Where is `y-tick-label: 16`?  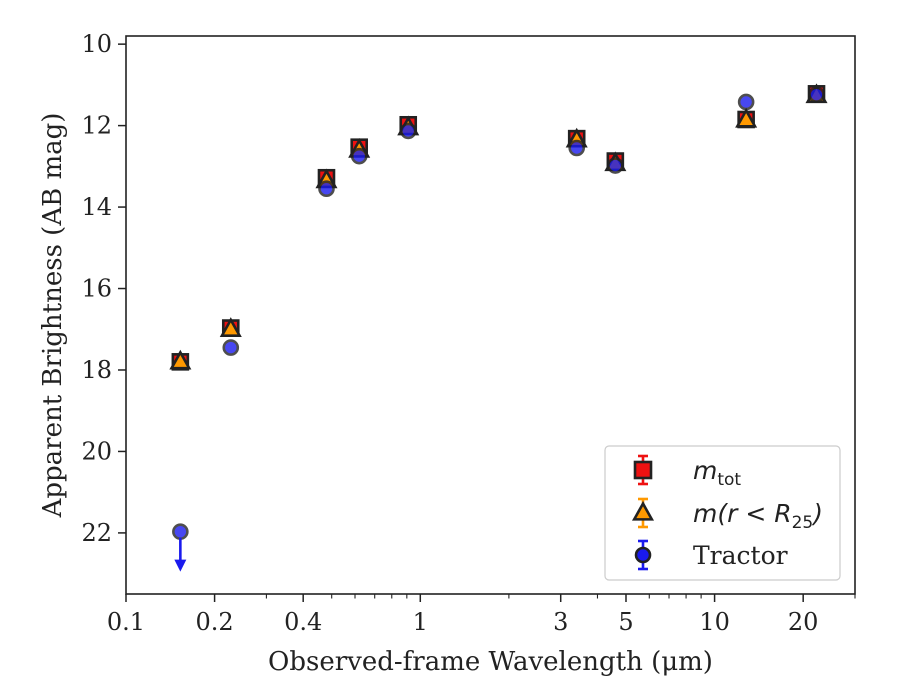
y-tick-label: 16 is located at coordinates (96, 289).